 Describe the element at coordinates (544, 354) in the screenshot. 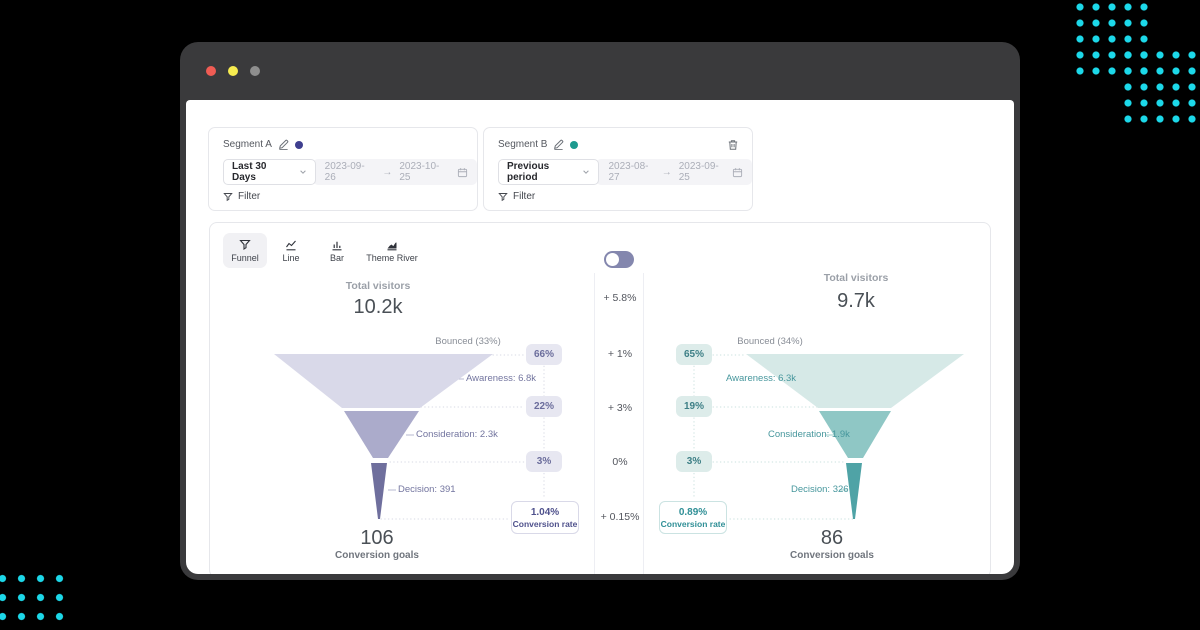

I see `funnel-a-pct-badge-1: 66%` at that location.